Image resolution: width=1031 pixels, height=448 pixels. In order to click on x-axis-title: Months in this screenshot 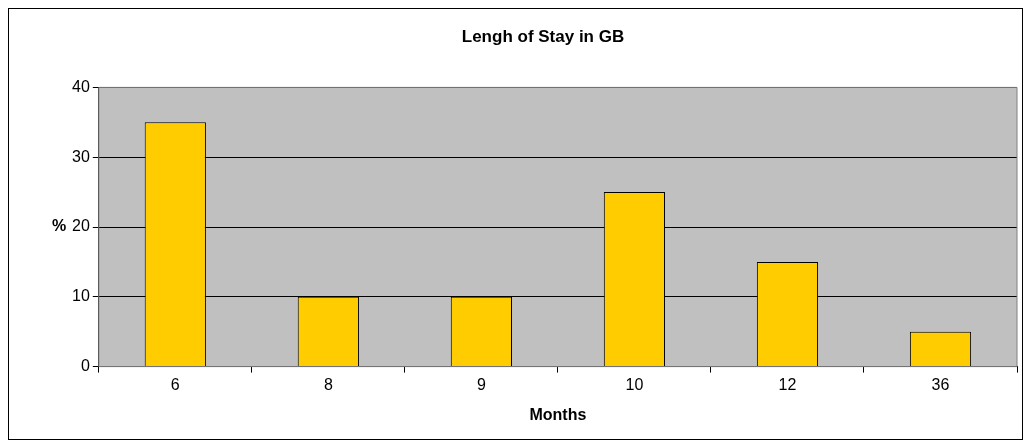, I will do `click(558, 414)`.